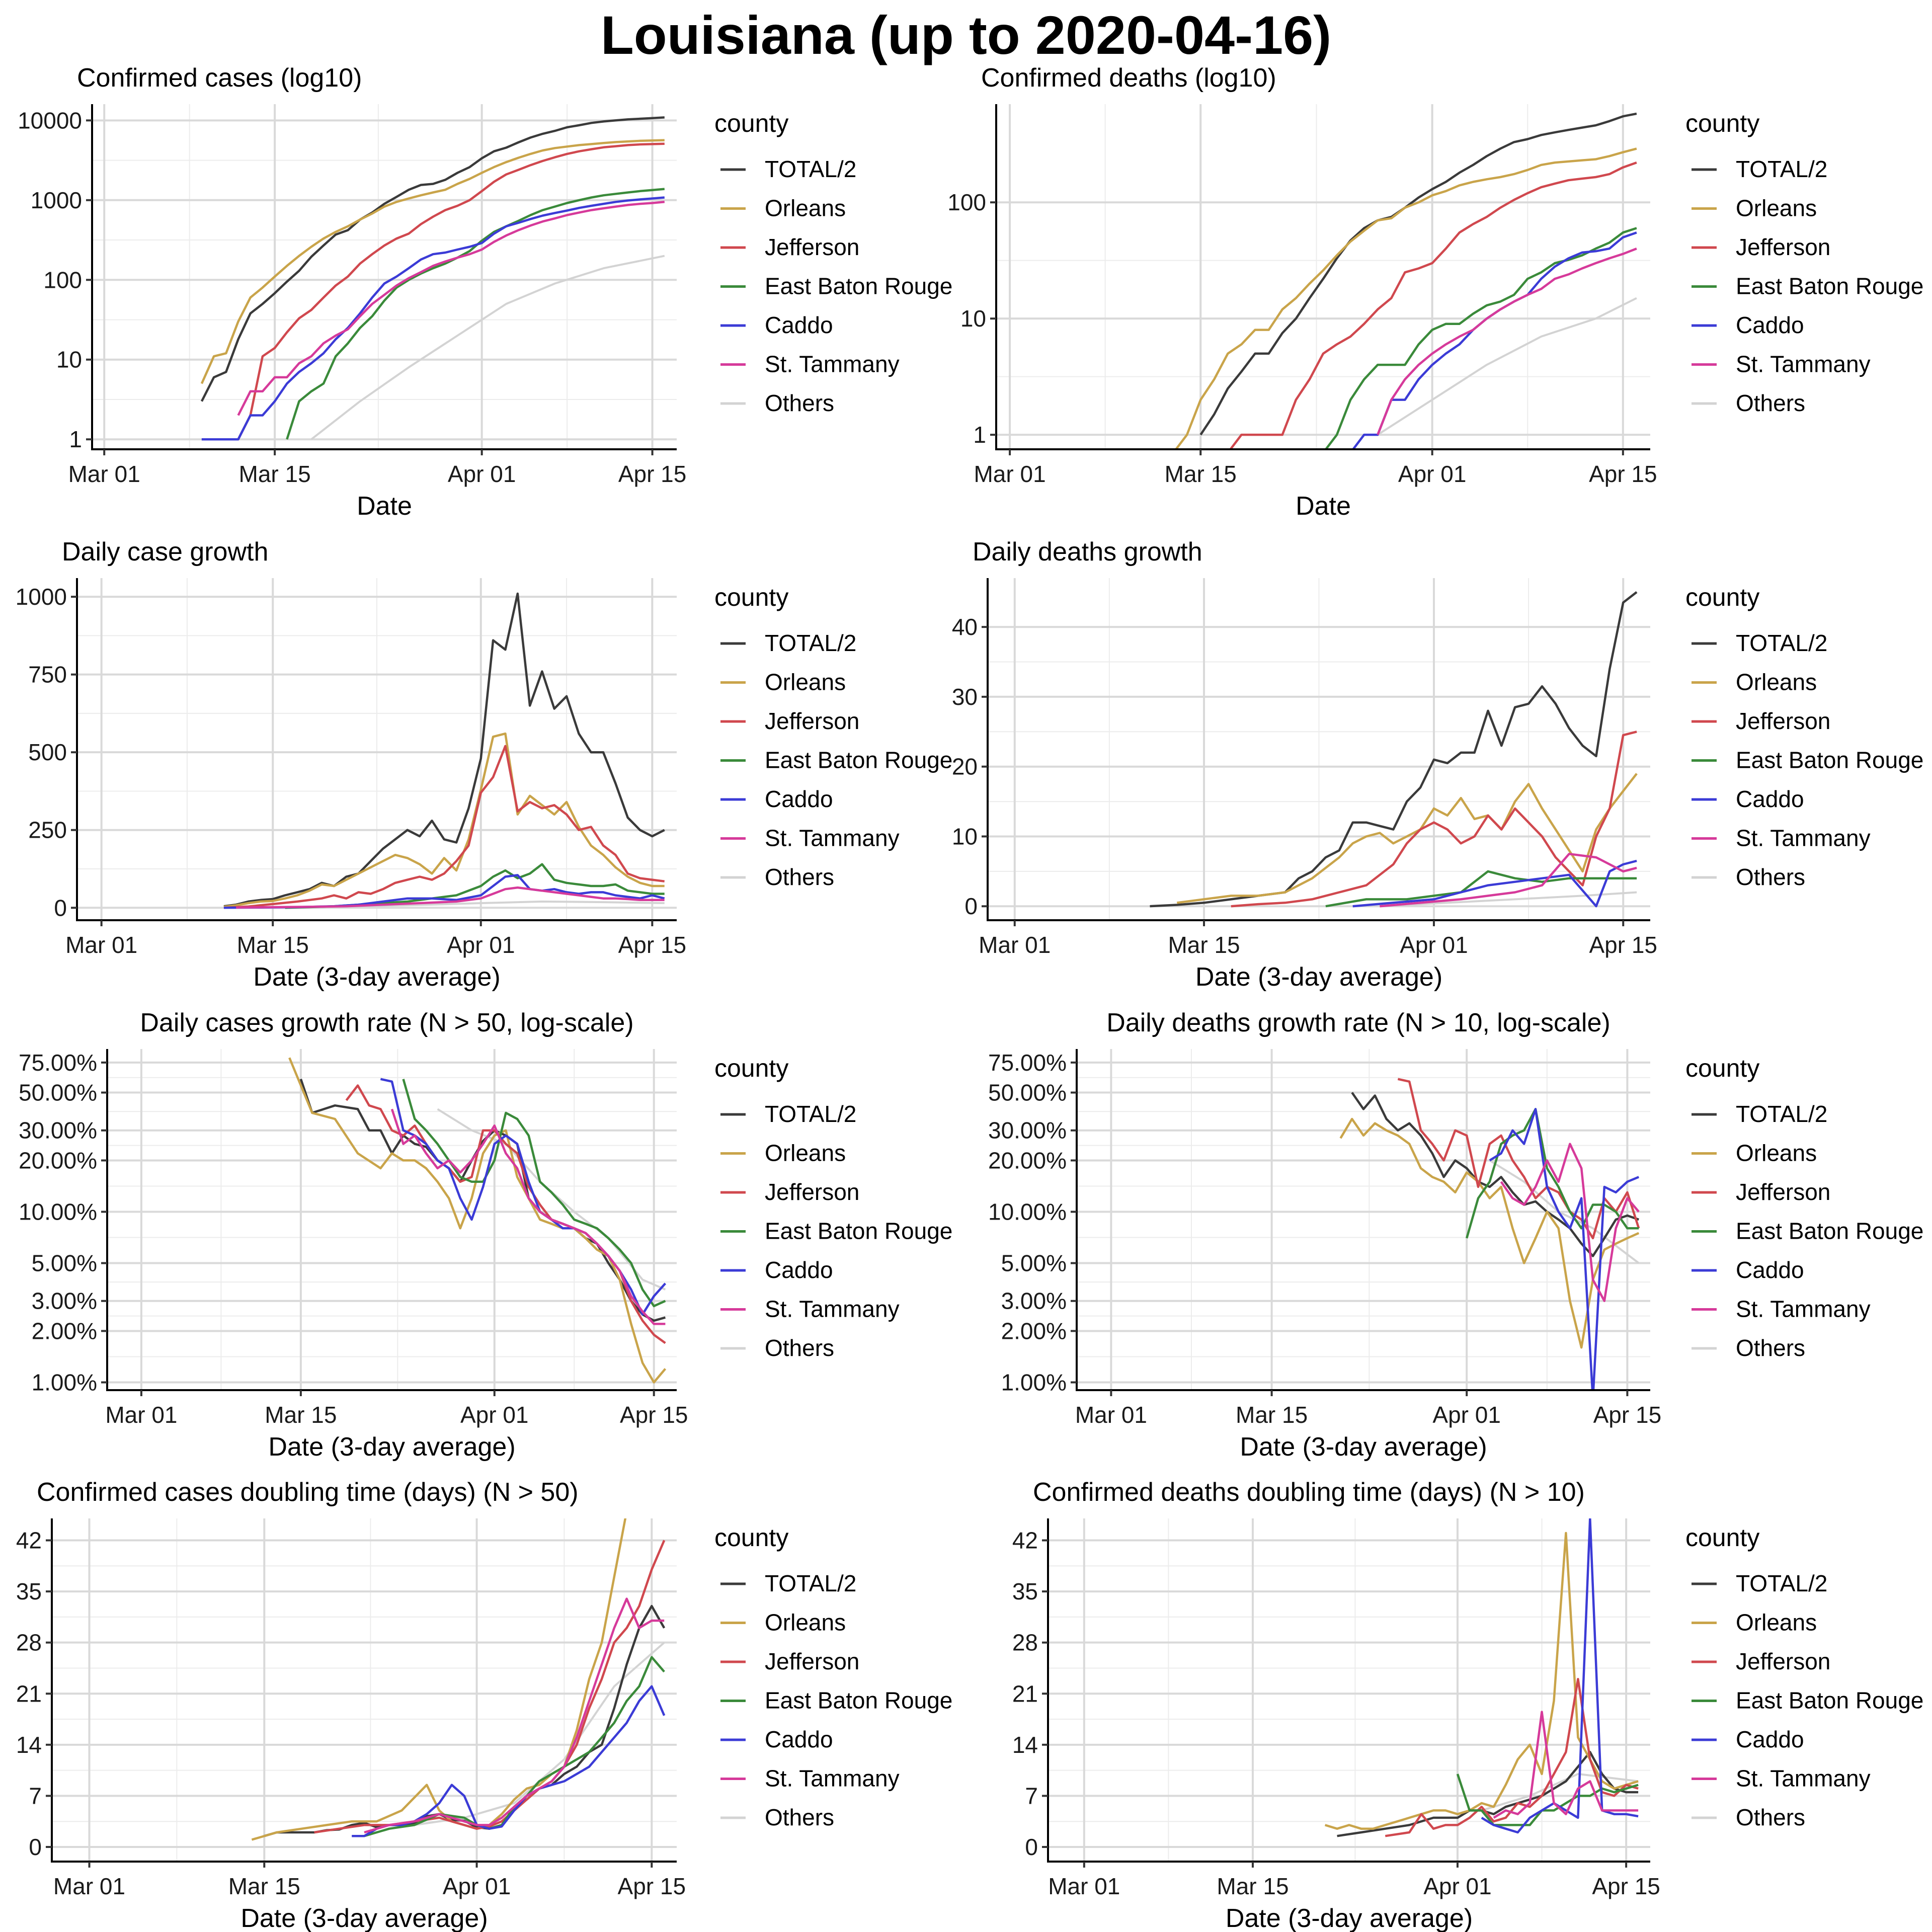  I want to click on y-tick-label: 30, so click(965, 697).